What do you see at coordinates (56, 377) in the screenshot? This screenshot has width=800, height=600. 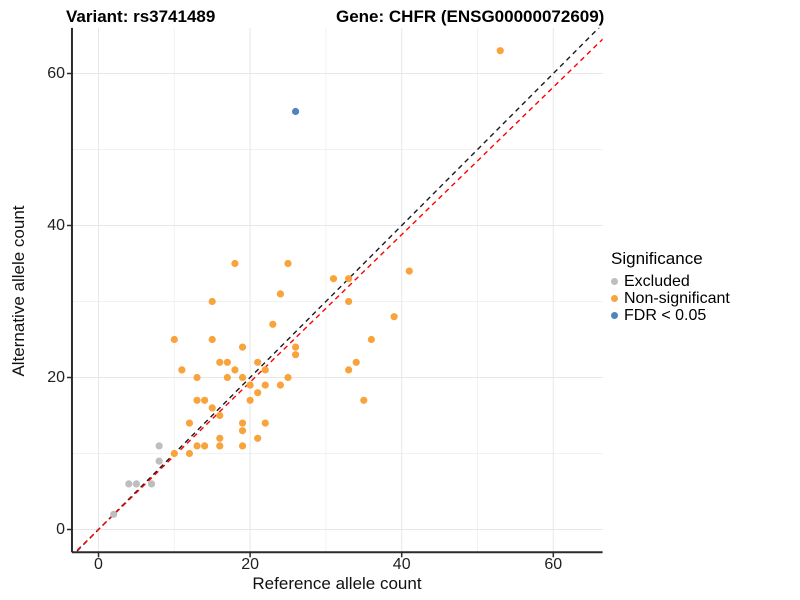 I see `y-tick-label: 20` at bounding box center [56, 377].